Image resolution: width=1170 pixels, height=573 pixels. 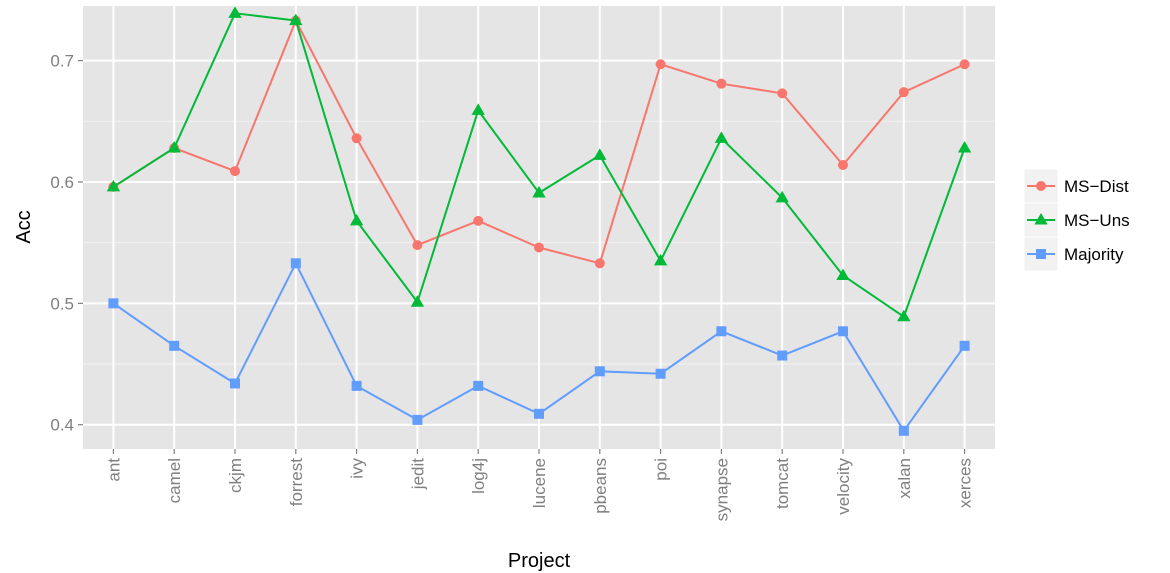 I want to click on series-1-point-forrest, so click(x=296, y=19).